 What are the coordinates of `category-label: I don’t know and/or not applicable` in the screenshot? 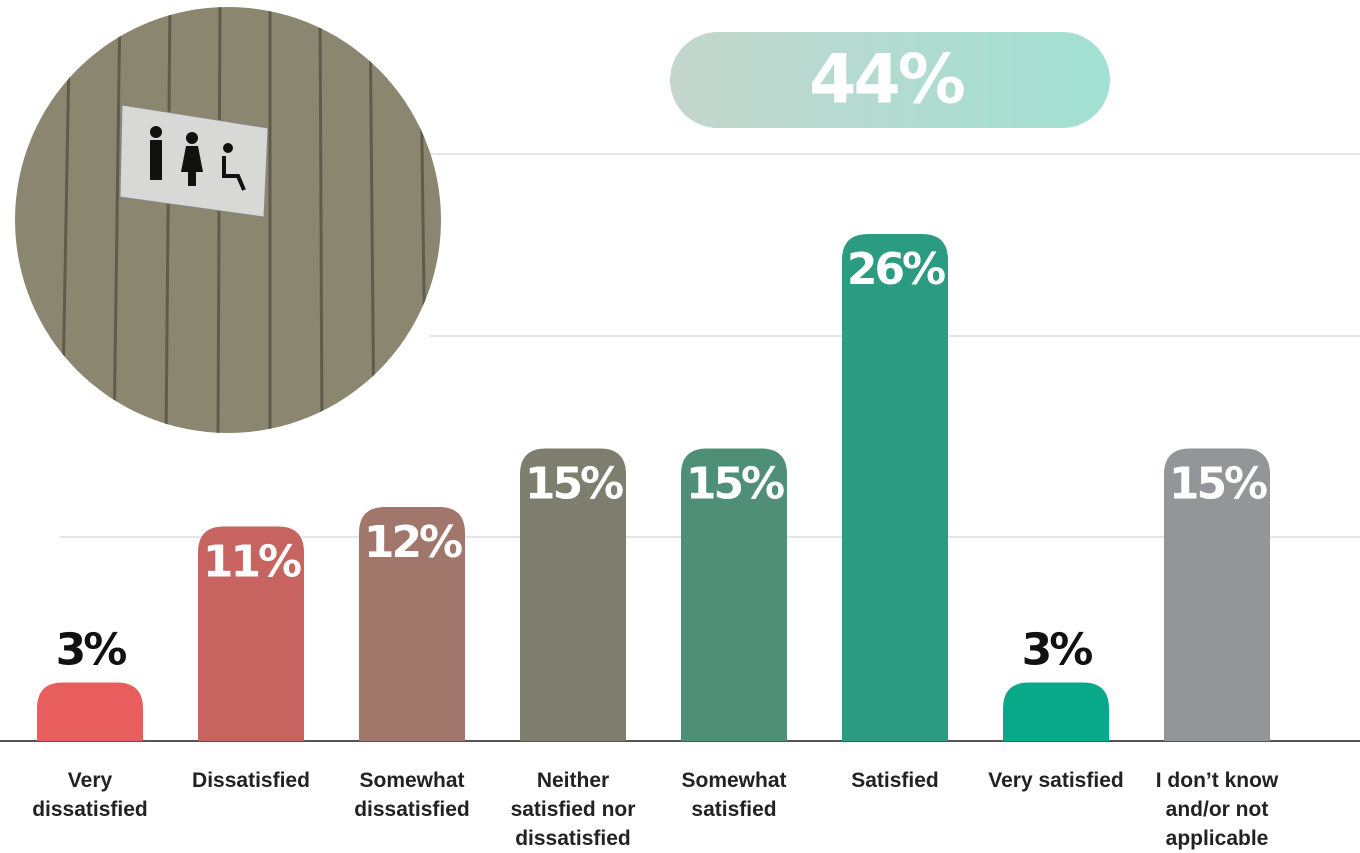 It's located at (1217, 809).